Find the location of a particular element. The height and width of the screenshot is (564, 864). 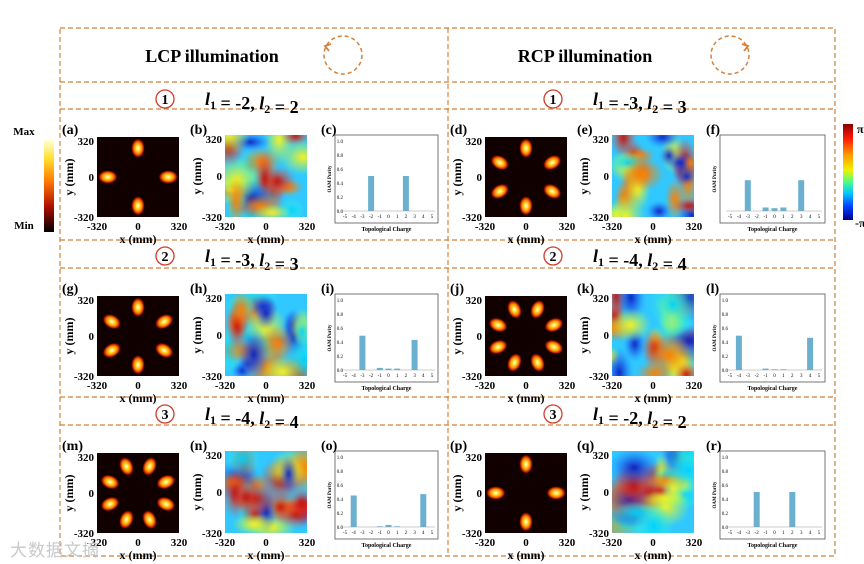

phase-e-ytick-top: 320 is located at coordinates (601, 140).